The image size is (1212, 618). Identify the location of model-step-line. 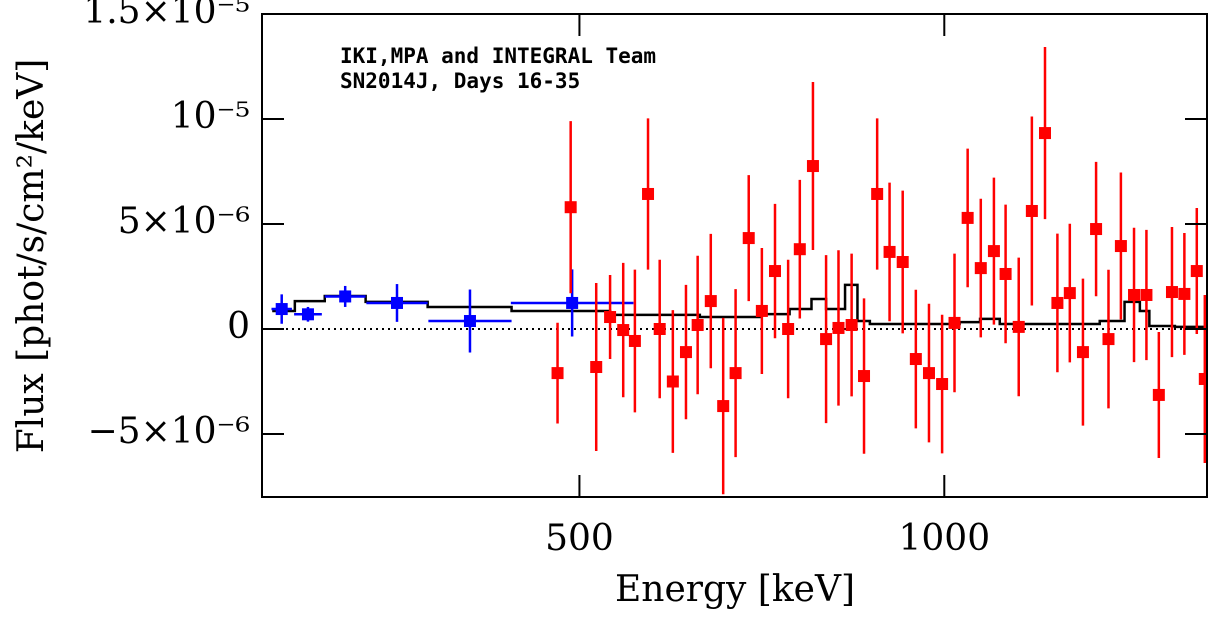
(739, 306).